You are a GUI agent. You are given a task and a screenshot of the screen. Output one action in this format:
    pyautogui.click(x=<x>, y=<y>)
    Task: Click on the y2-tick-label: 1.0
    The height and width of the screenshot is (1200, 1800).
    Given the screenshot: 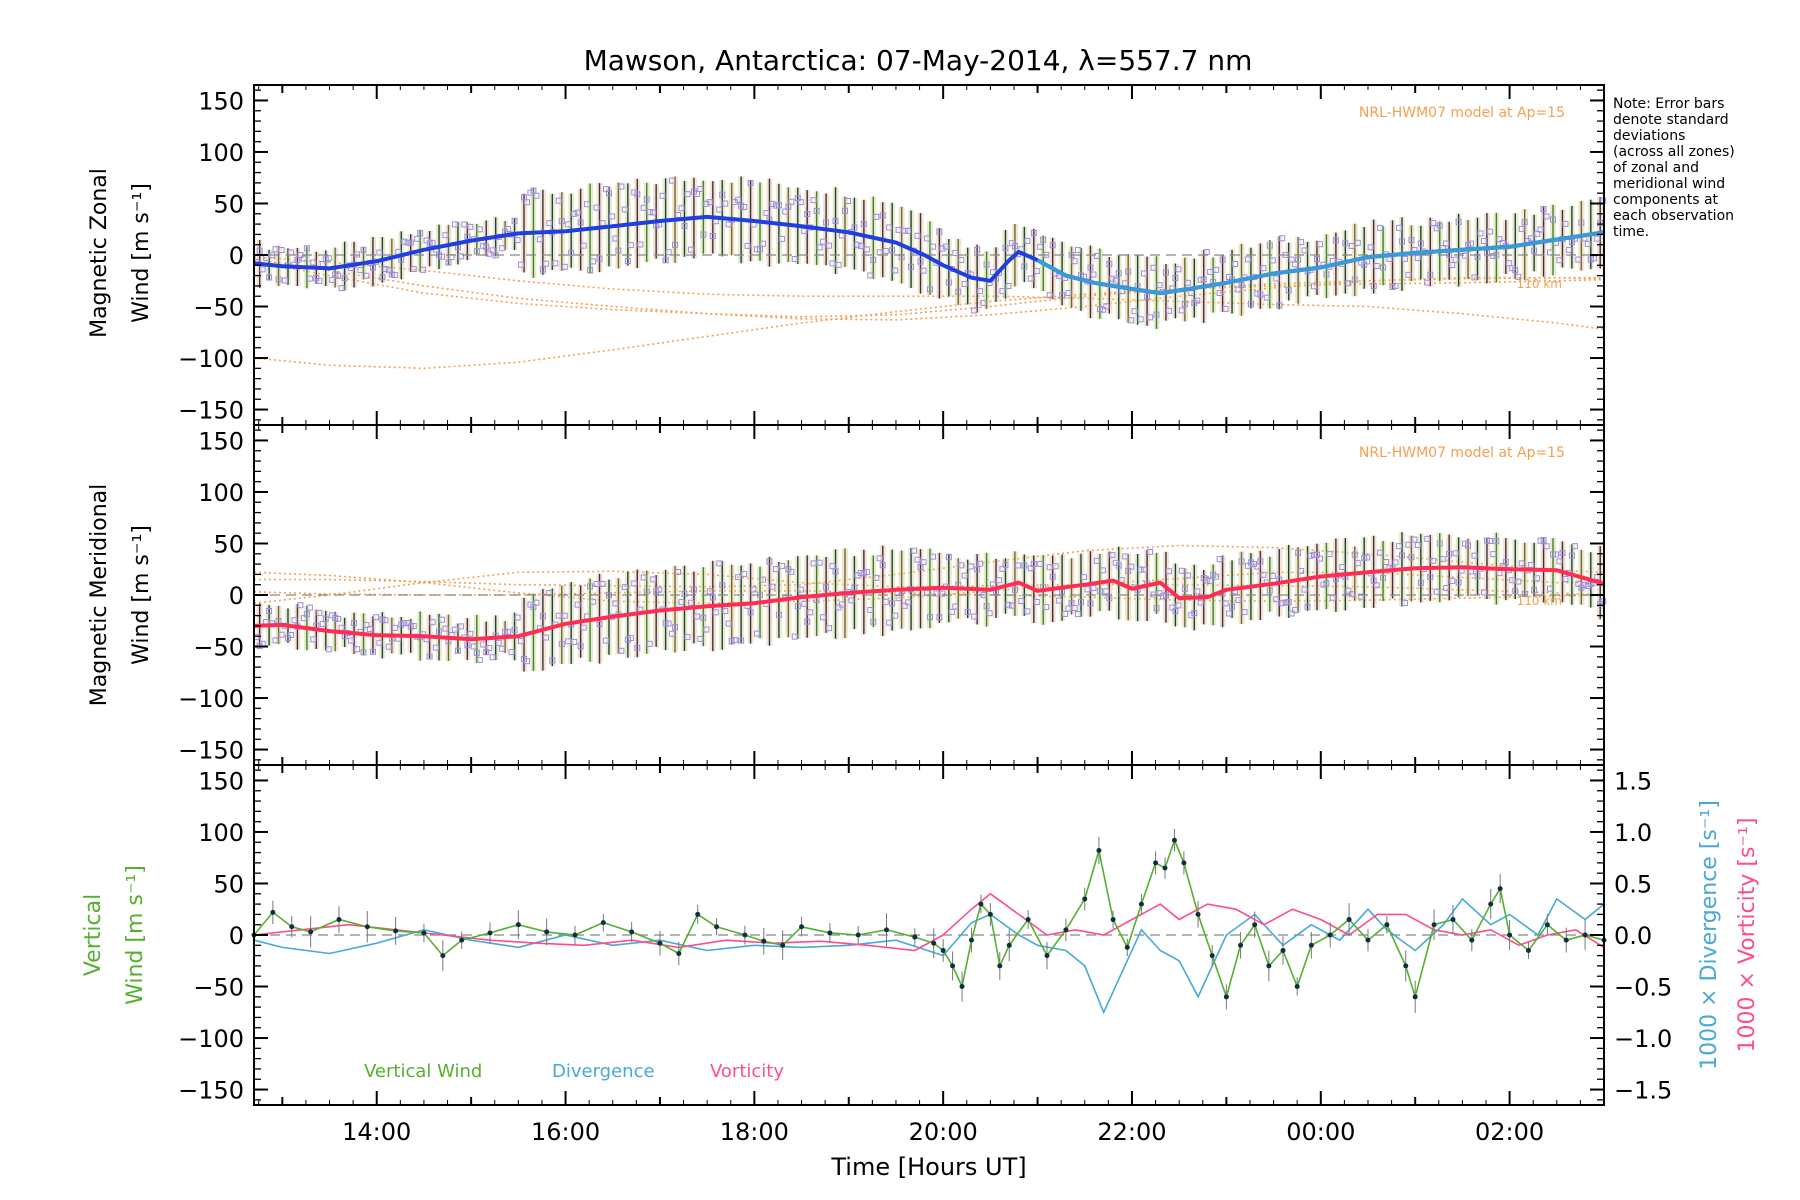 What is the action you would take?
    pyautogui.click(x=1633, y=833)
    